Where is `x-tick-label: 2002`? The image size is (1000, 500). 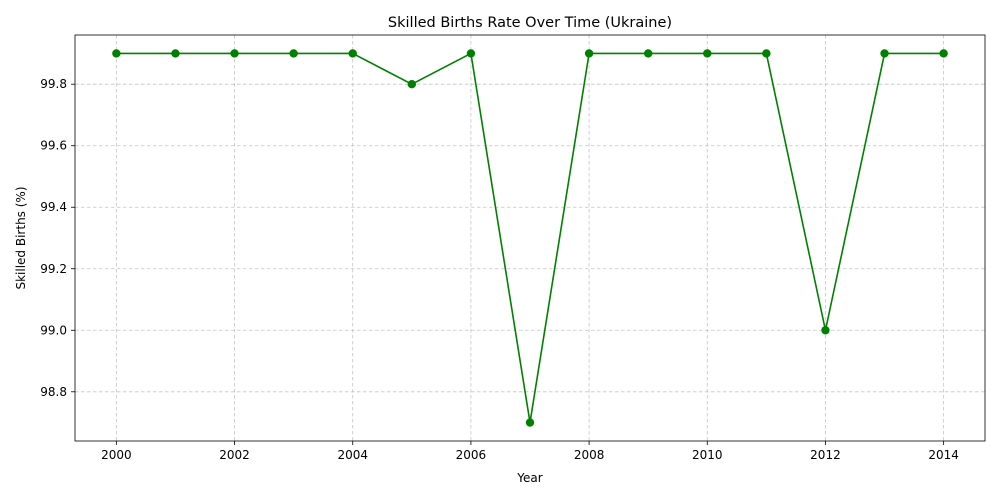 x-tick-label: 2002 is located at coordinates (234, 455).